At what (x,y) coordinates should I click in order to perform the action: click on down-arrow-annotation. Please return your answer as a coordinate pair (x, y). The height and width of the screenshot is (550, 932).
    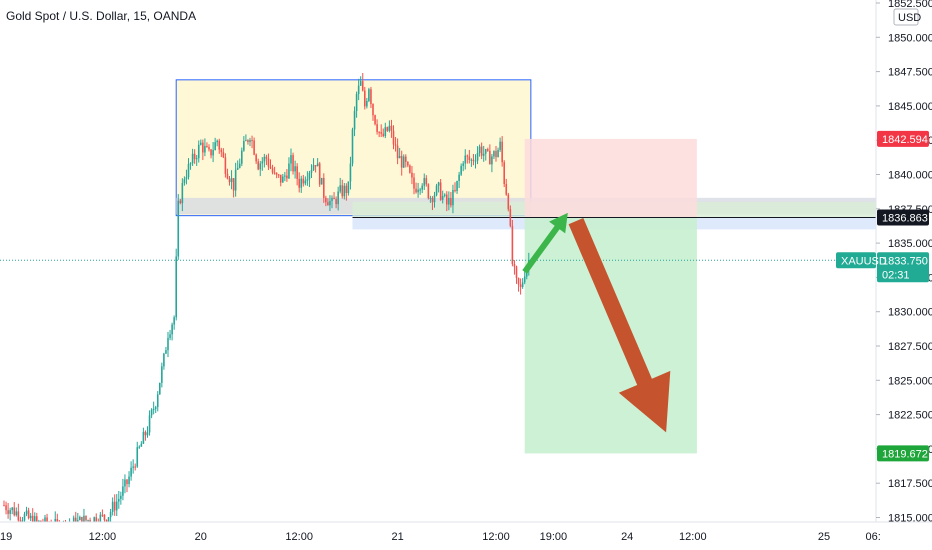
    Looking at the image, I should click on (619, 325).